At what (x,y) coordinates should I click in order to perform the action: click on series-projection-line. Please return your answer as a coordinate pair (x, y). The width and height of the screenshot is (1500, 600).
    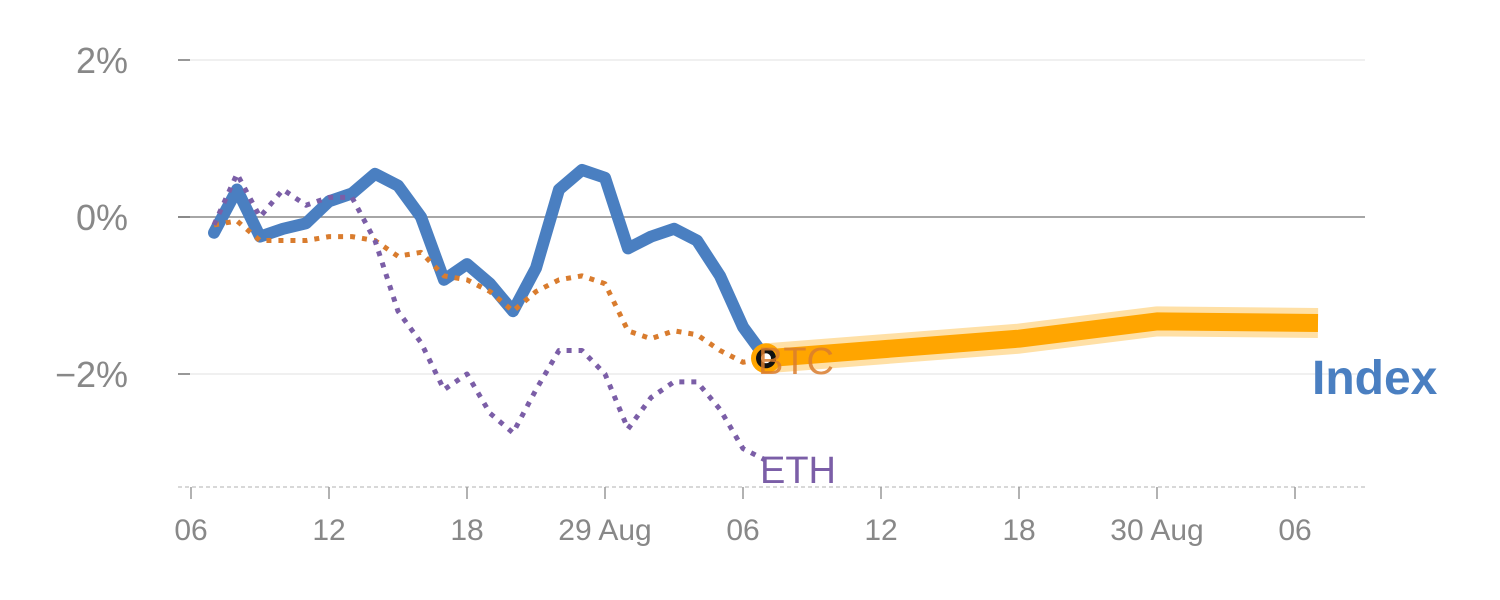
    Looking at the image, I should click on (1042, 340).